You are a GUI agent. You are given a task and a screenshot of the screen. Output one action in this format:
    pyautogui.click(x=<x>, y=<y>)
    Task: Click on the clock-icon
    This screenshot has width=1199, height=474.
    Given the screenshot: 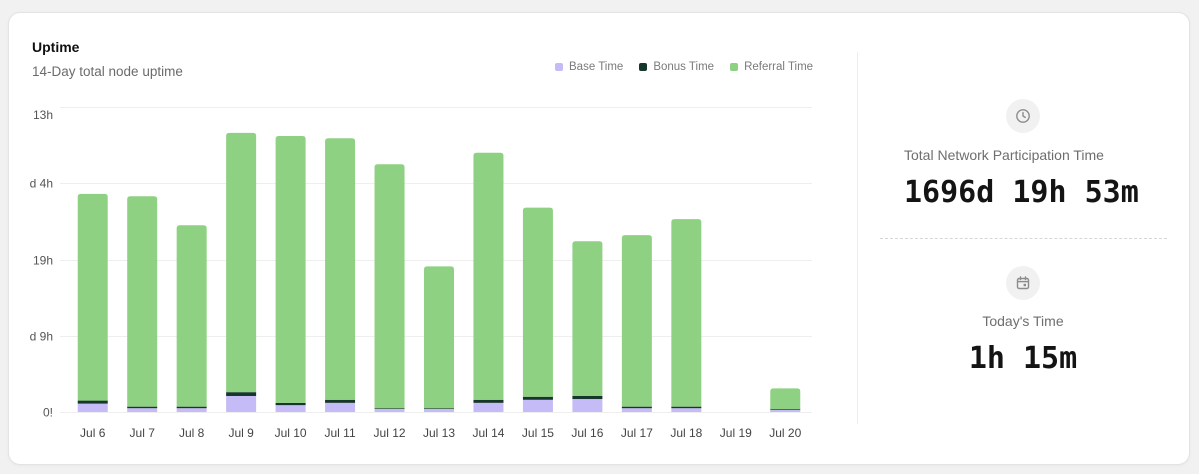 What is the action you would take?
    pyautogui.click(x=1023, y=116)
    